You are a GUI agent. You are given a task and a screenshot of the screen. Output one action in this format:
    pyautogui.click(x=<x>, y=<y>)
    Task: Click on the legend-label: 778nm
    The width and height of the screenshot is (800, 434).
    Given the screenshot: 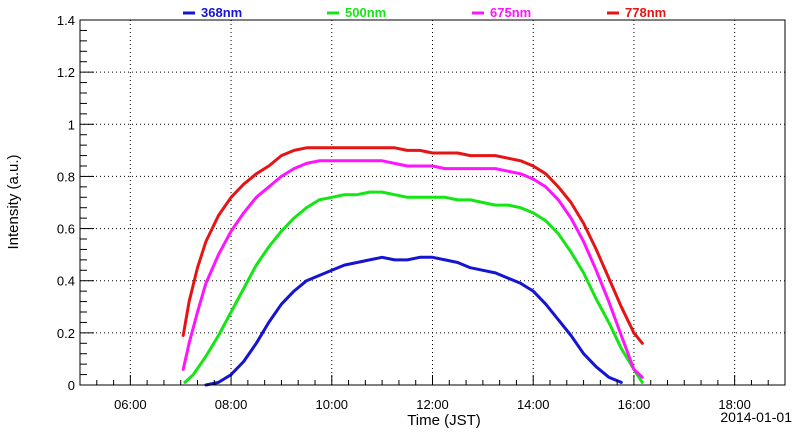 What is the action you would take?
    pyautogui.click(x=645, y=12)
    